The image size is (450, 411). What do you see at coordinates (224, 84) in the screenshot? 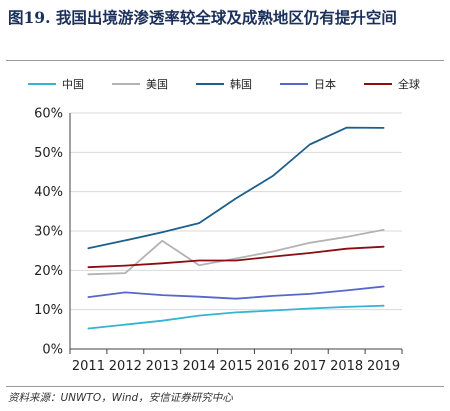
I see `legend: 中国 美国 韩国 日本 全球` at bounding box center [224, 84].